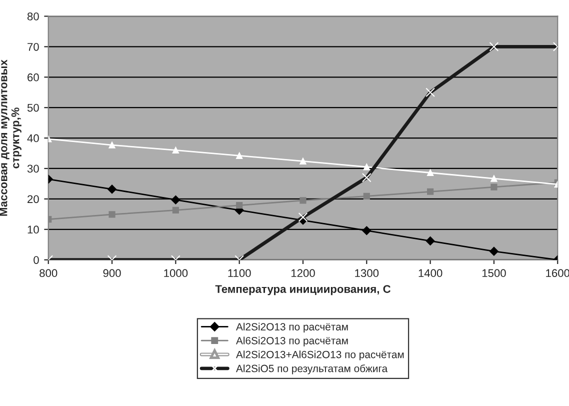 The width and height of the screenshot is (569, 406). What do you see at coordinates (33, 108) in the screenshot?
I see `y-tick-label: 50` at bounding box center [33, 108].